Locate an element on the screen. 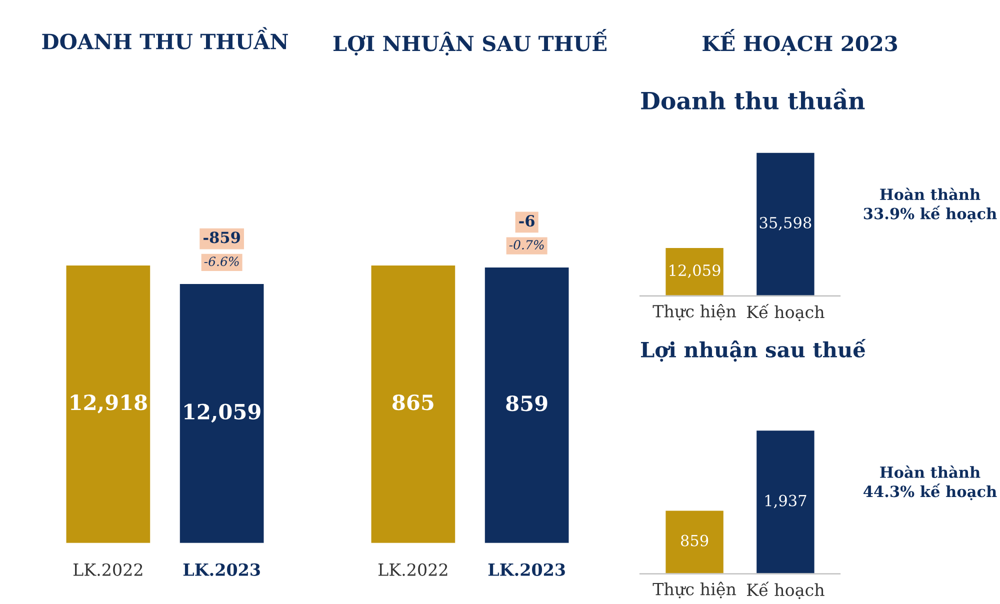 The width and height of the screenshot is (1000, 604). data-label: 35,598 is located at coordinates (786, 223).